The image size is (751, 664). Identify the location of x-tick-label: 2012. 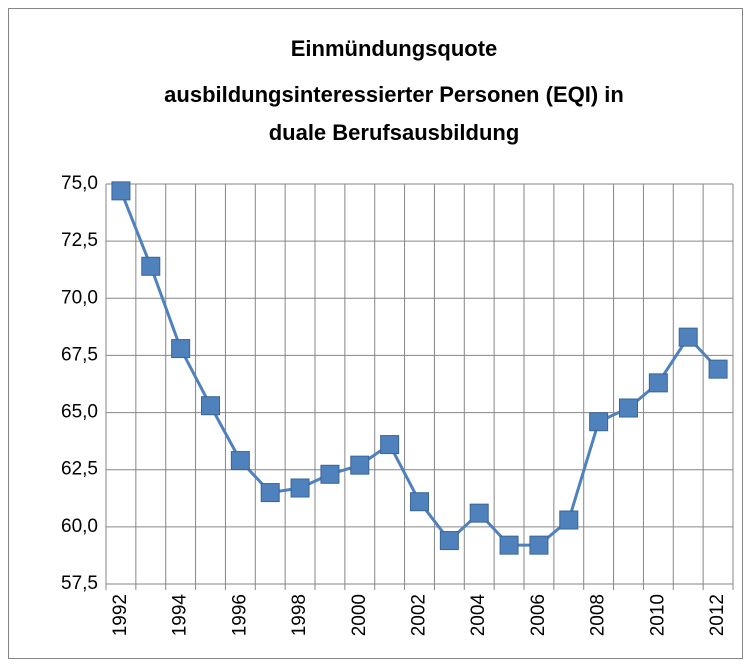
(717, 615).